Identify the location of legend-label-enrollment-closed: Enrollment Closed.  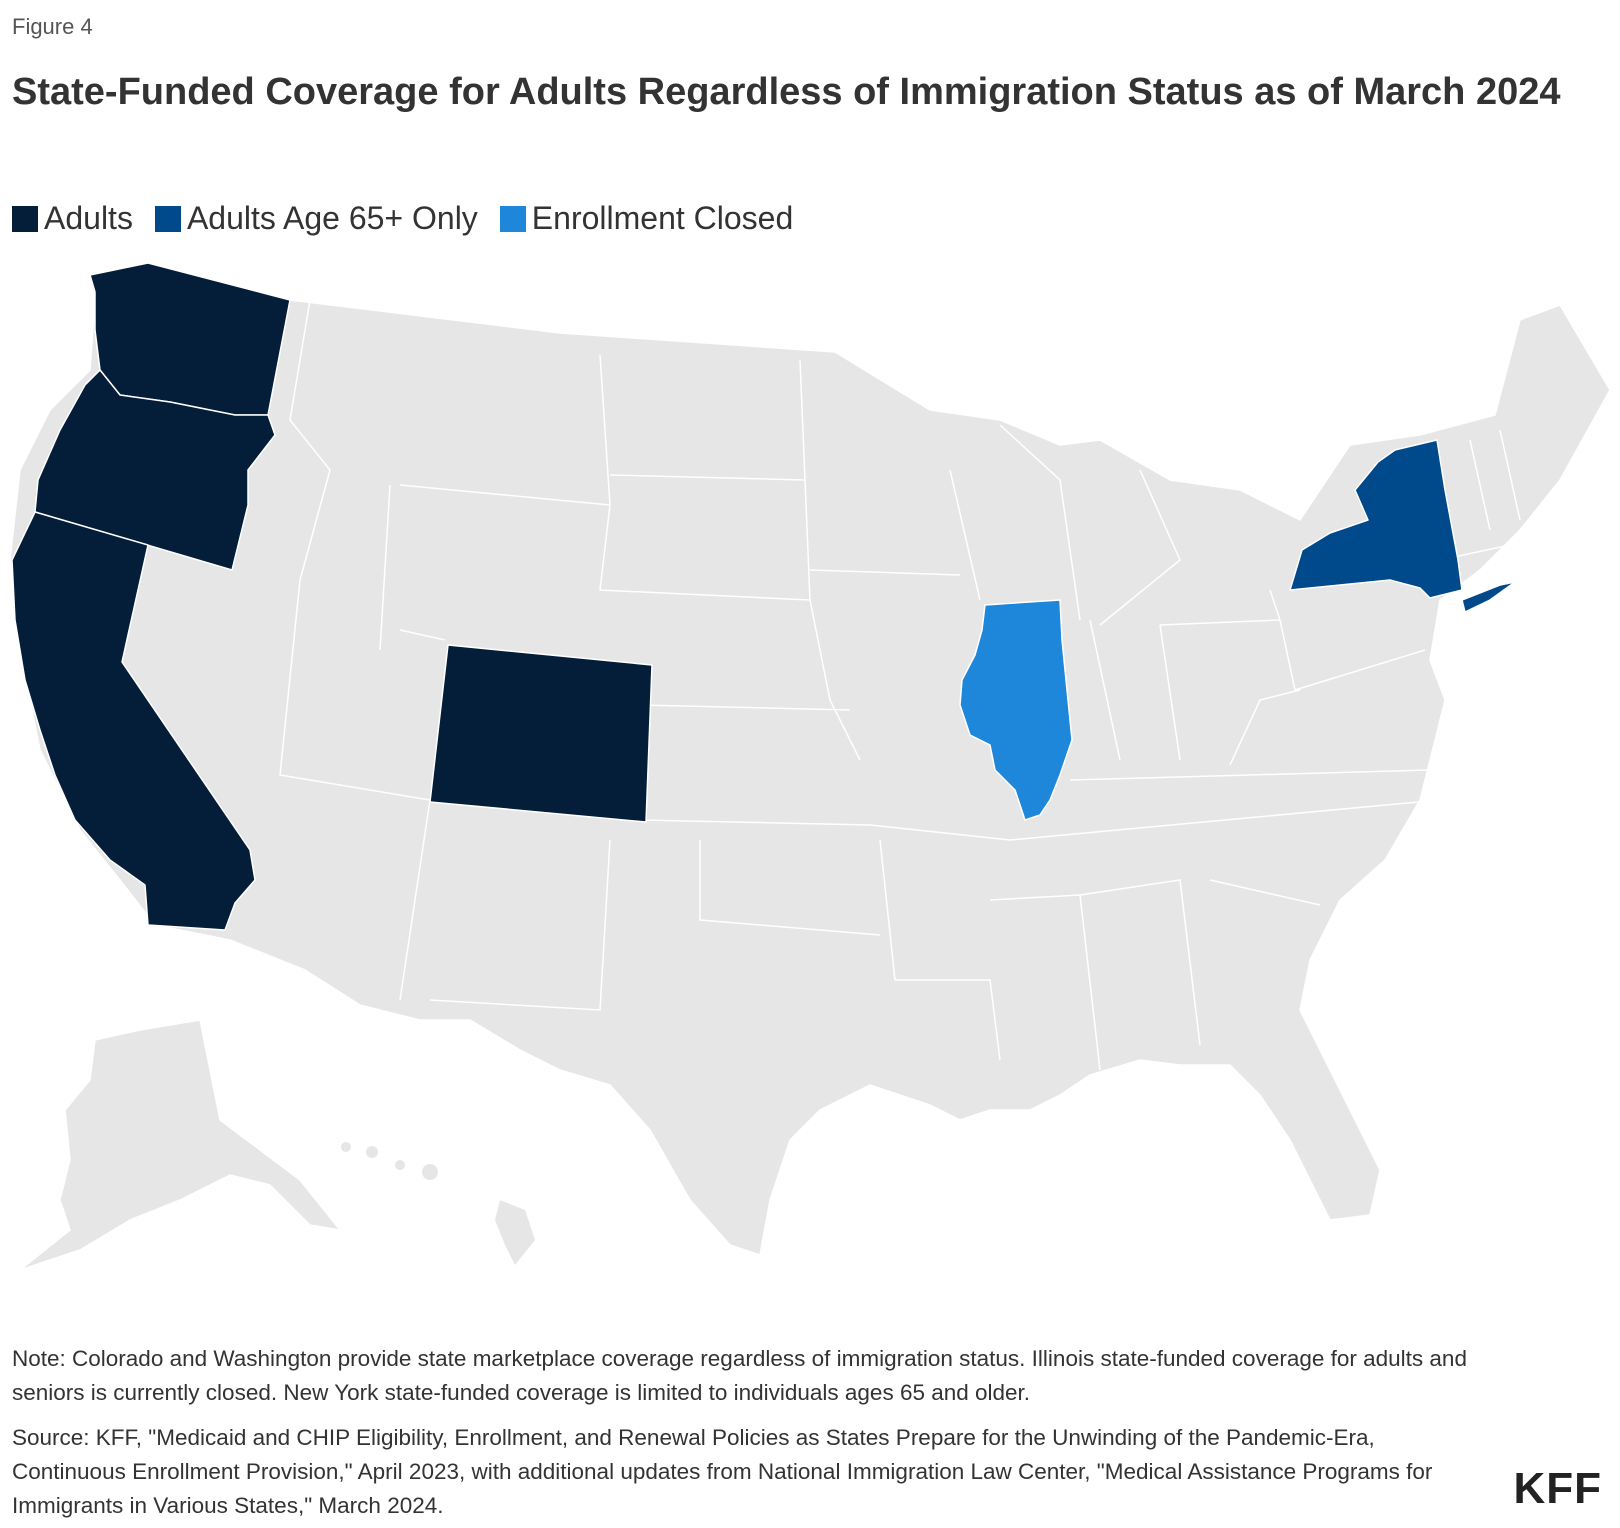
(662, 218).